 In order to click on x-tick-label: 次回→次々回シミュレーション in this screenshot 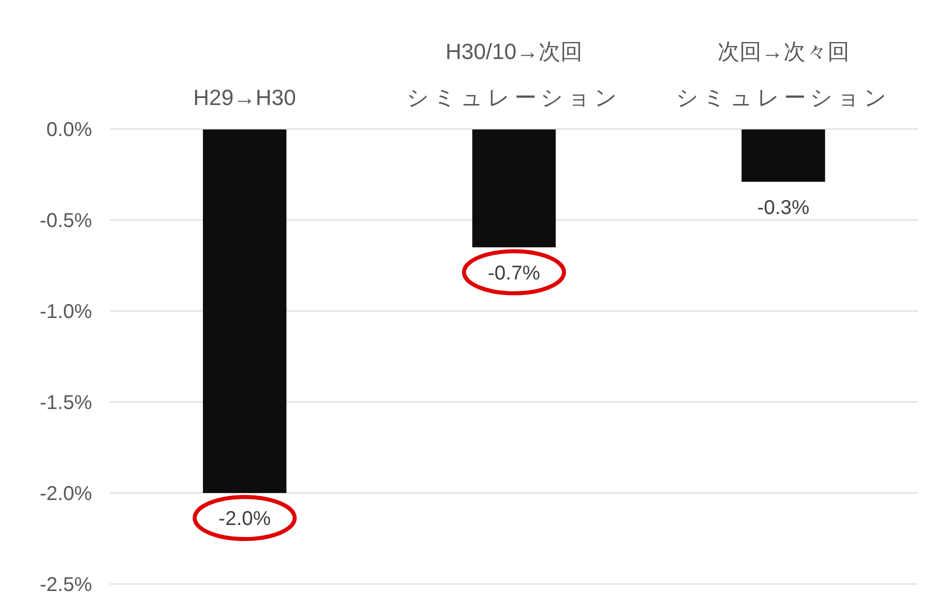, I will do `click(783, 74)`.